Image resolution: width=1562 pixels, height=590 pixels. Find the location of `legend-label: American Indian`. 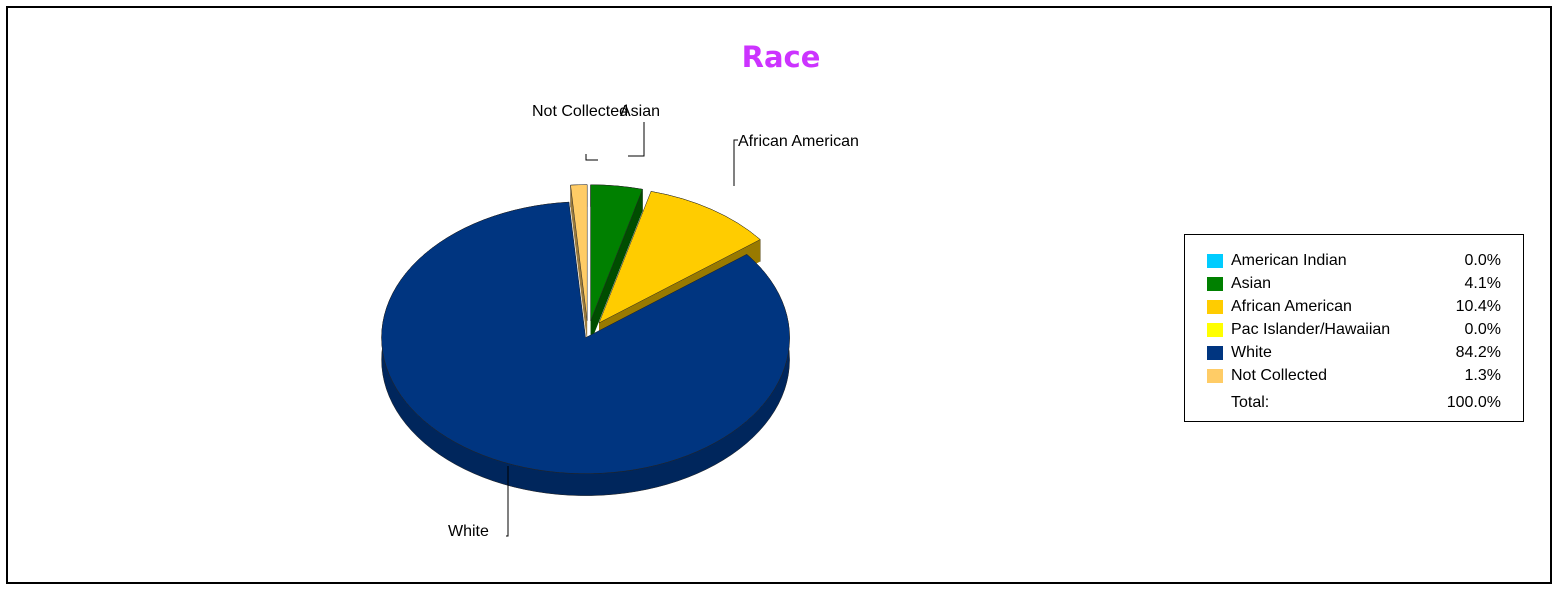

legend-label: American Indian is located at coordinates (1289, 260).